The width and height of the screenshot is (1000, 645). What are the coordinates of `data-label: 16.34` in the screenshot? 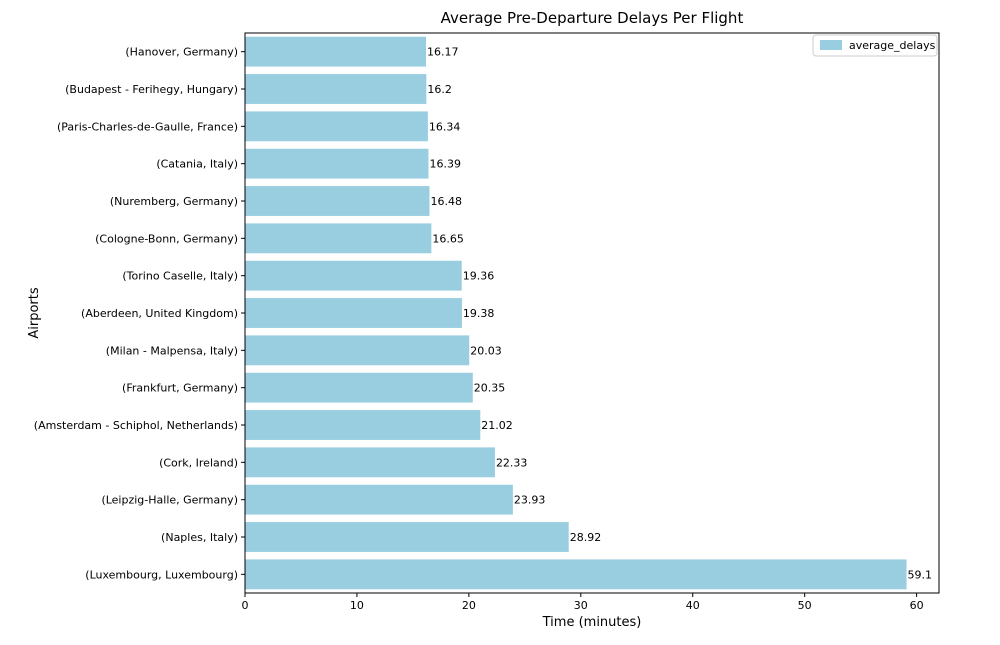 It's located at (445, 126).